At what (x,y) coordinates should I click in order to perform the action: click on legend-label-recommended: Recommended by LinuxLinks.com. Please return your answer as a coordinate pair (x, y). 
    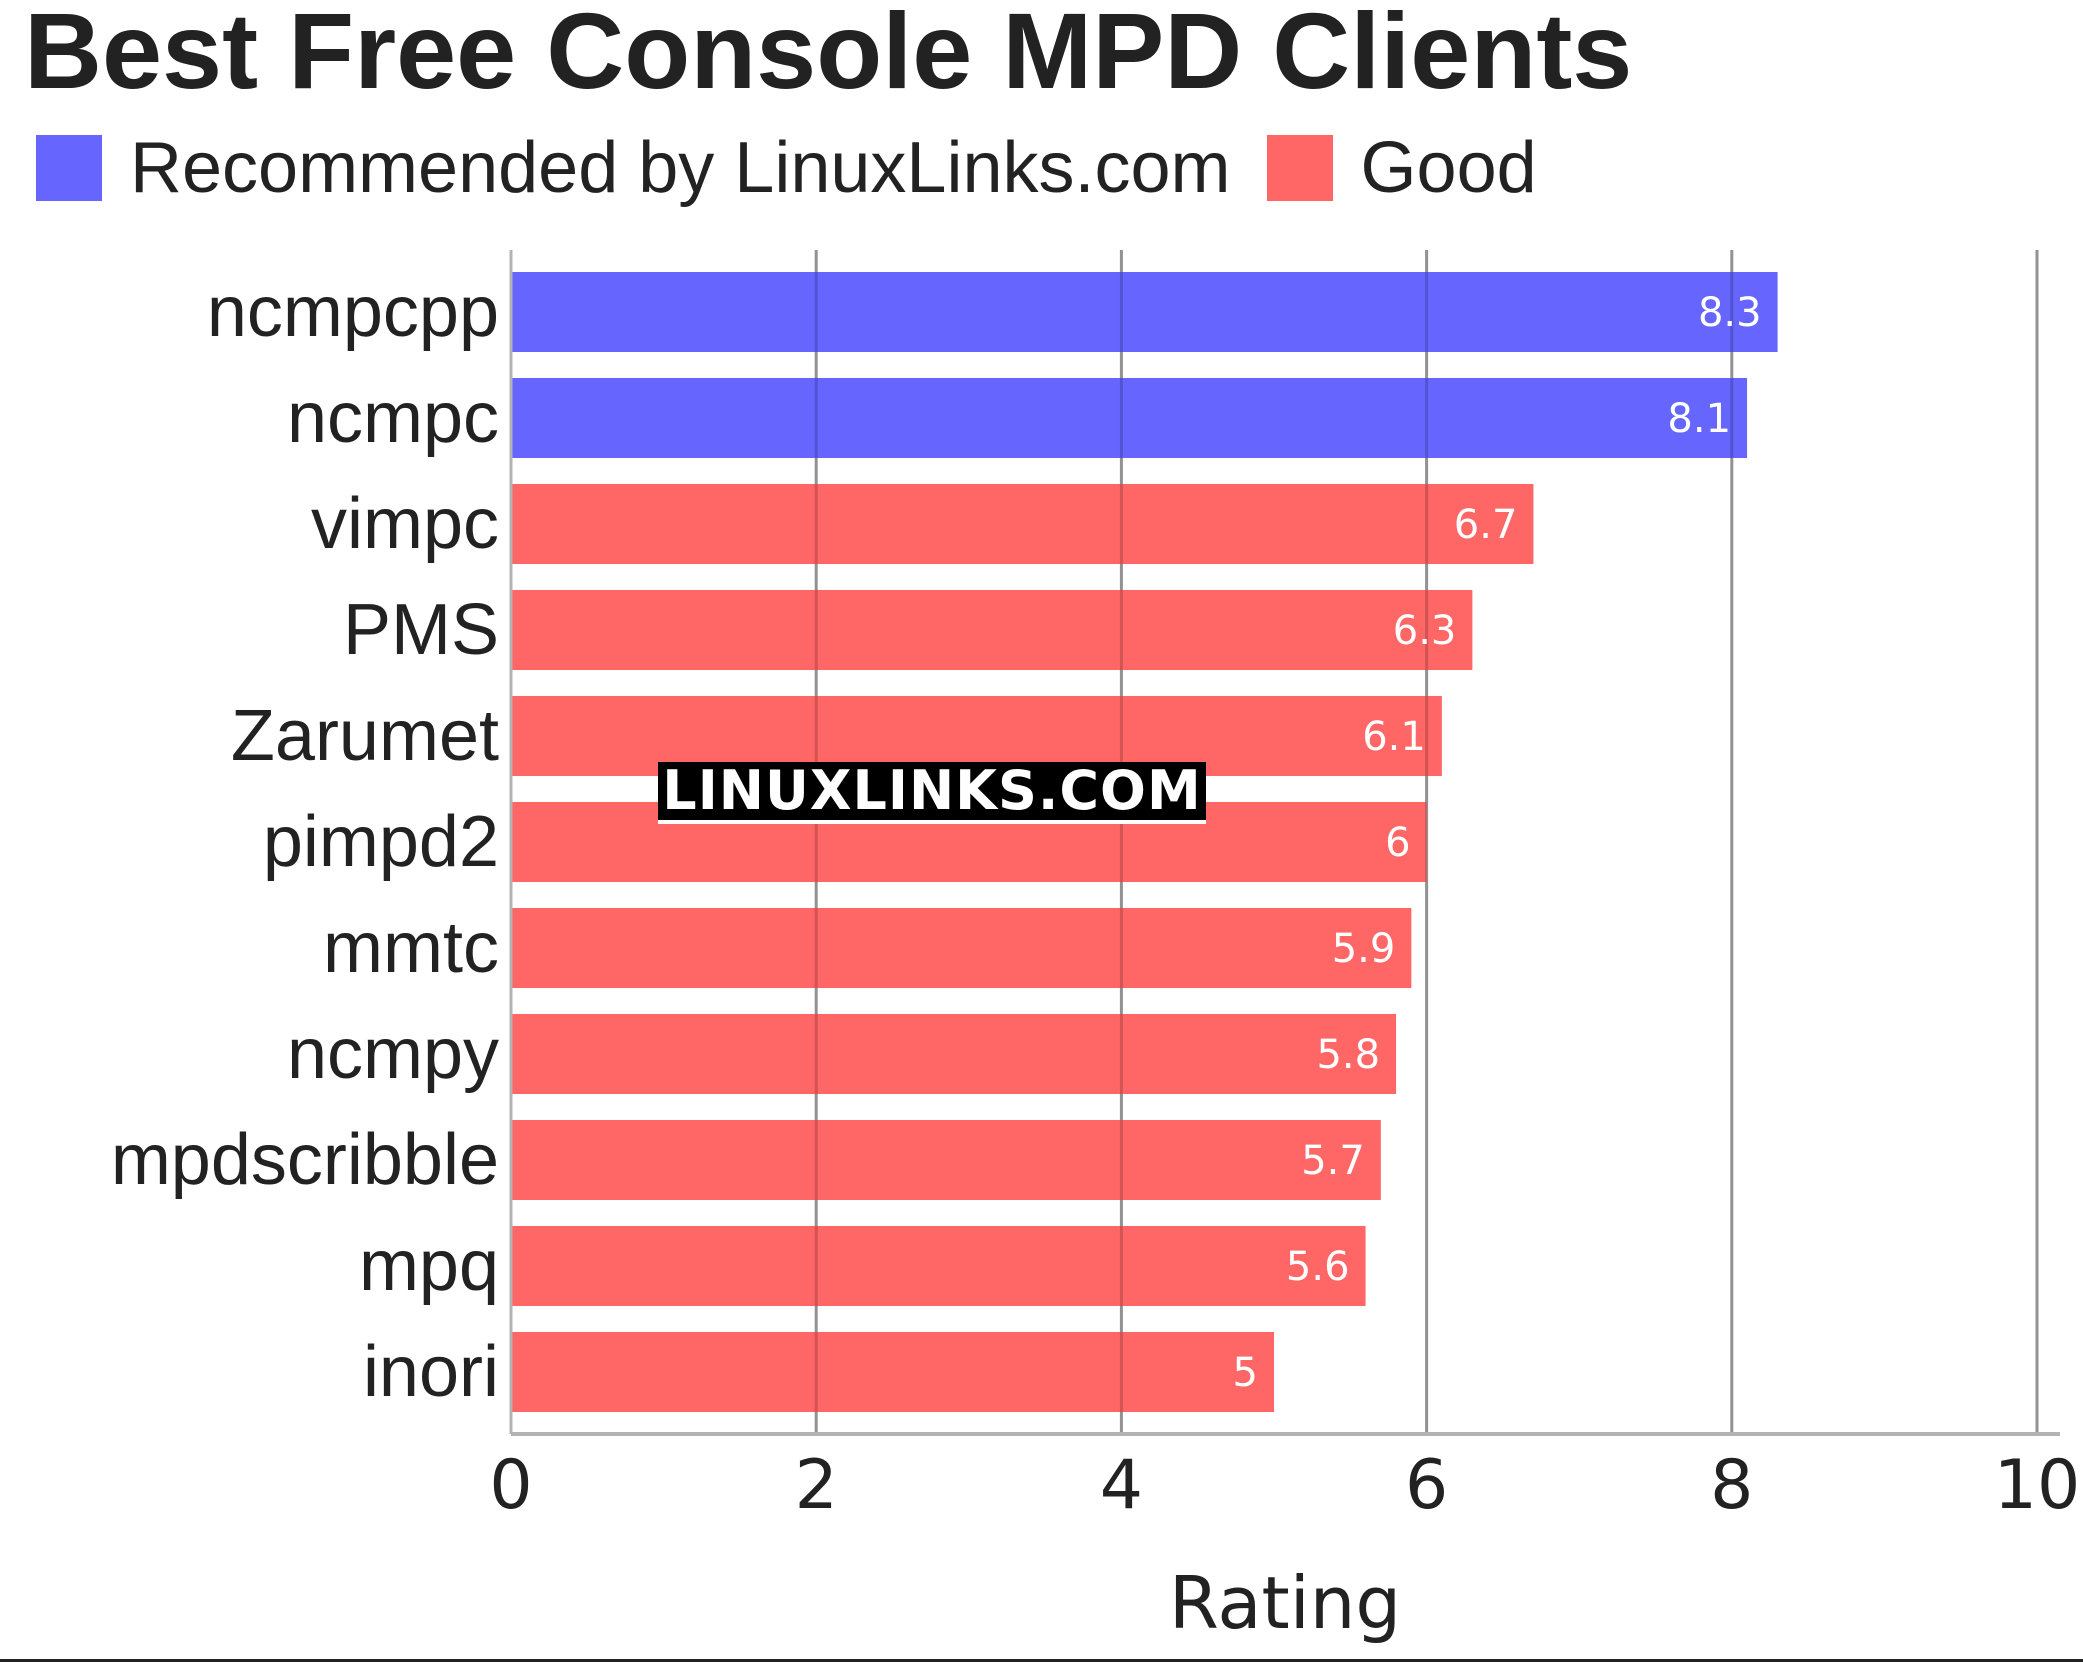
    Looking at the image, I should click on (680, 168).